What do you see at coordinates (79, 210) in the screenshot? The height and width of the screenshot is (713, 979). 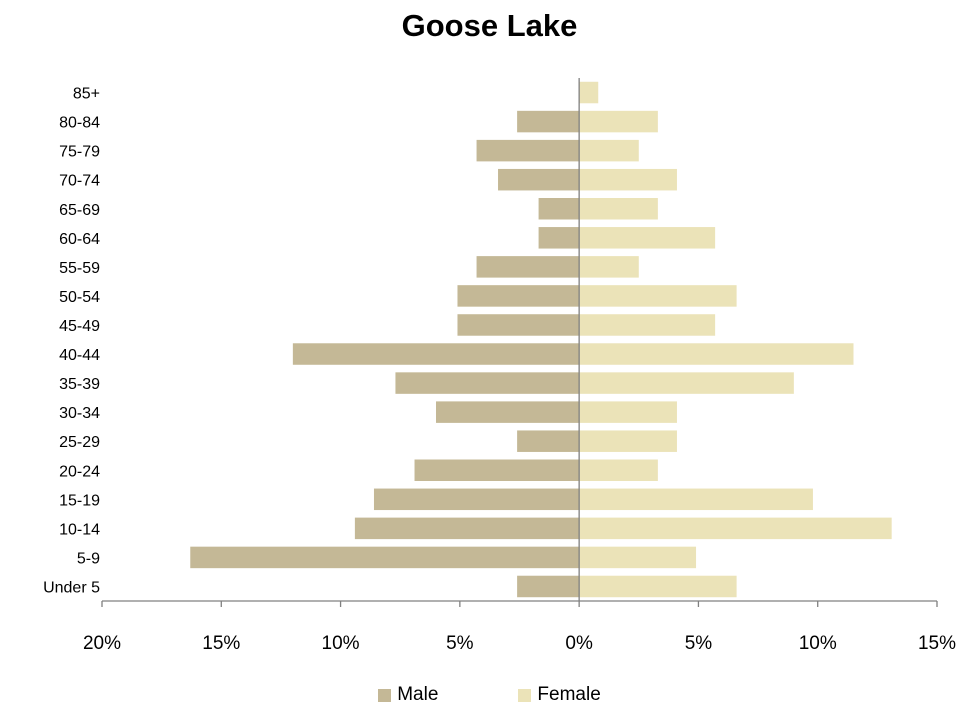 I see `category-label: 65-69` at bounding box center [79, 210].